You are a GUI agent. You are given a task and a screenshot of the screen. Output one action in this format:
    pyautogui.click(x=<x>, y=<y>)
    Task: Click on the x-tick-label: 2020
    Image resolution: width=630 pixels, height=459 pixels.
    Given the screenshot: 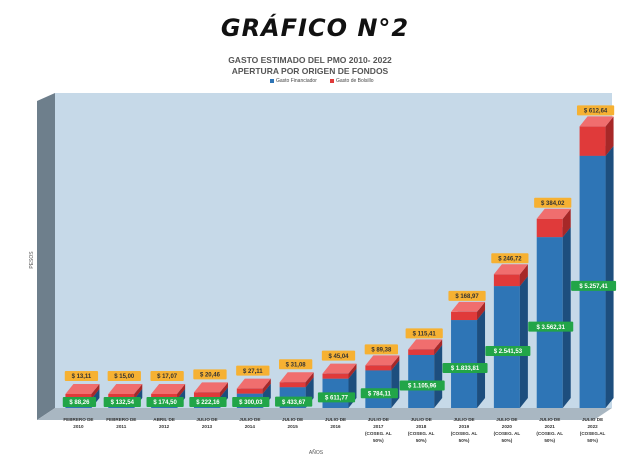 What is the action you would take?
    pyautogui.click(x=507, y=426)
    